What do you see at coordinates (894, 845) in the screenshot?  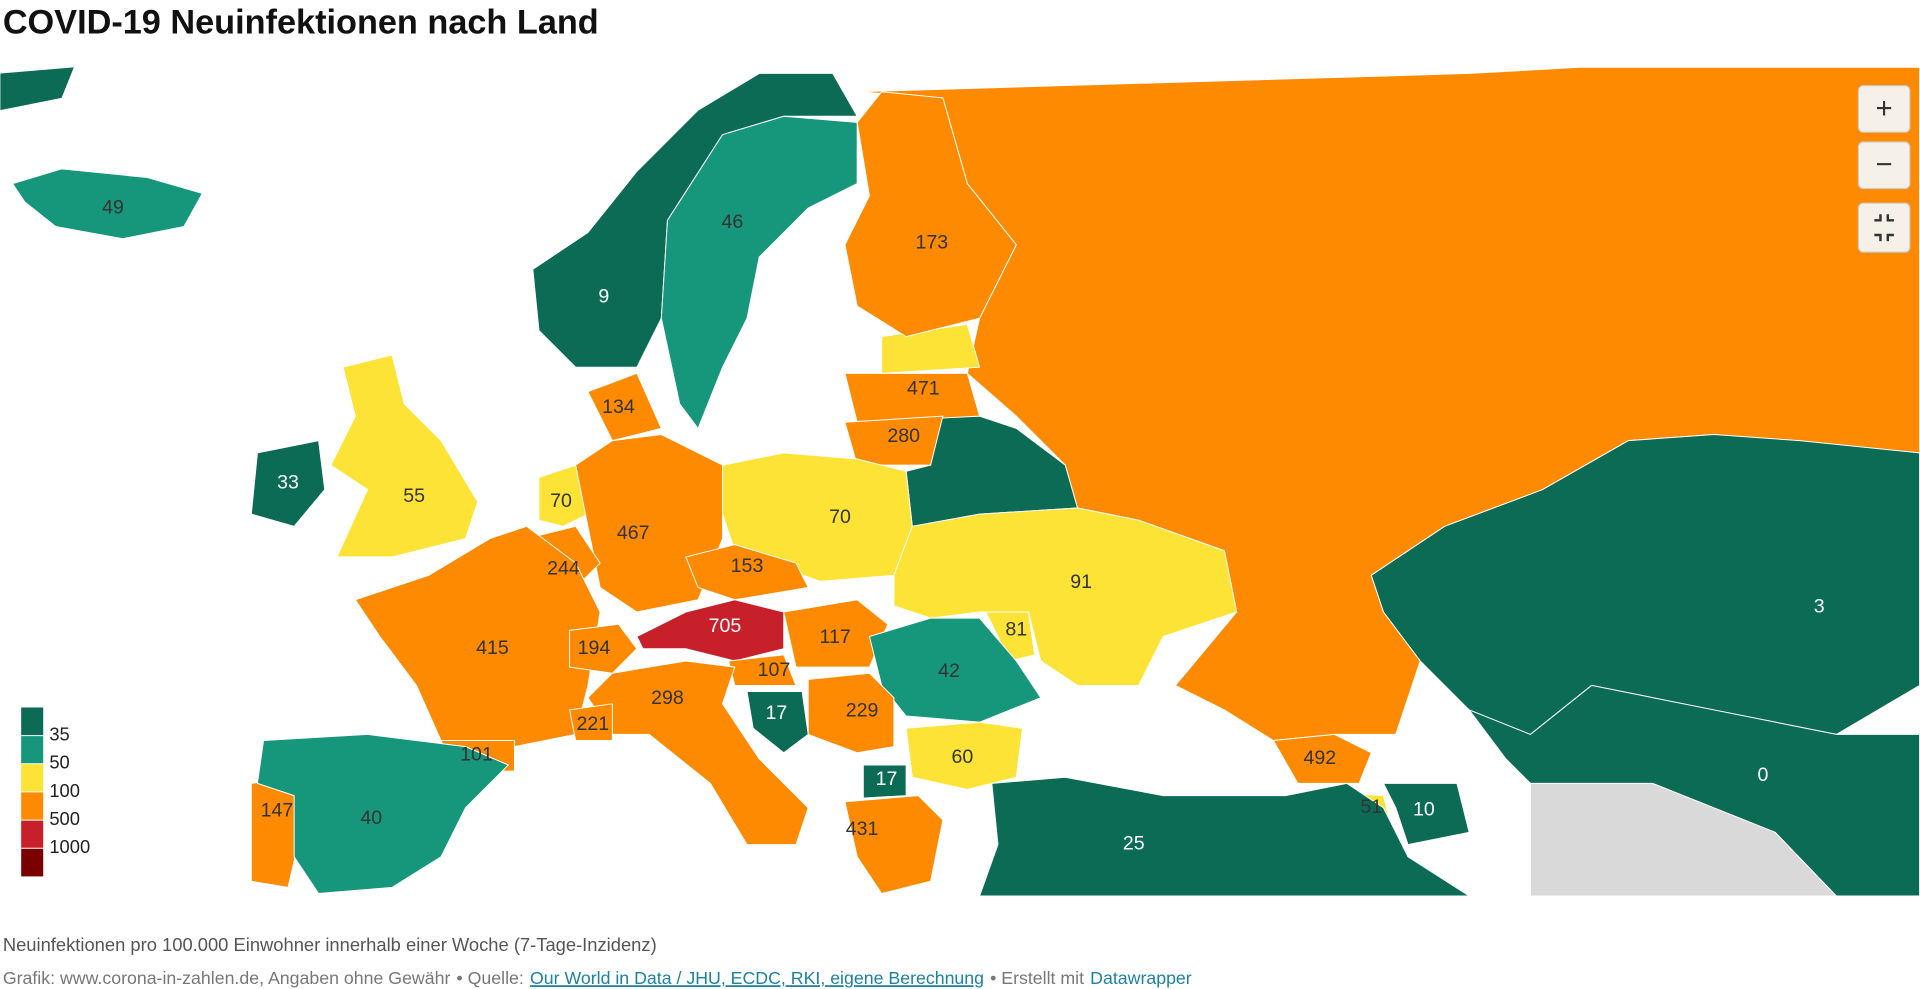 I see `greece` at bounding box center [894, 845].